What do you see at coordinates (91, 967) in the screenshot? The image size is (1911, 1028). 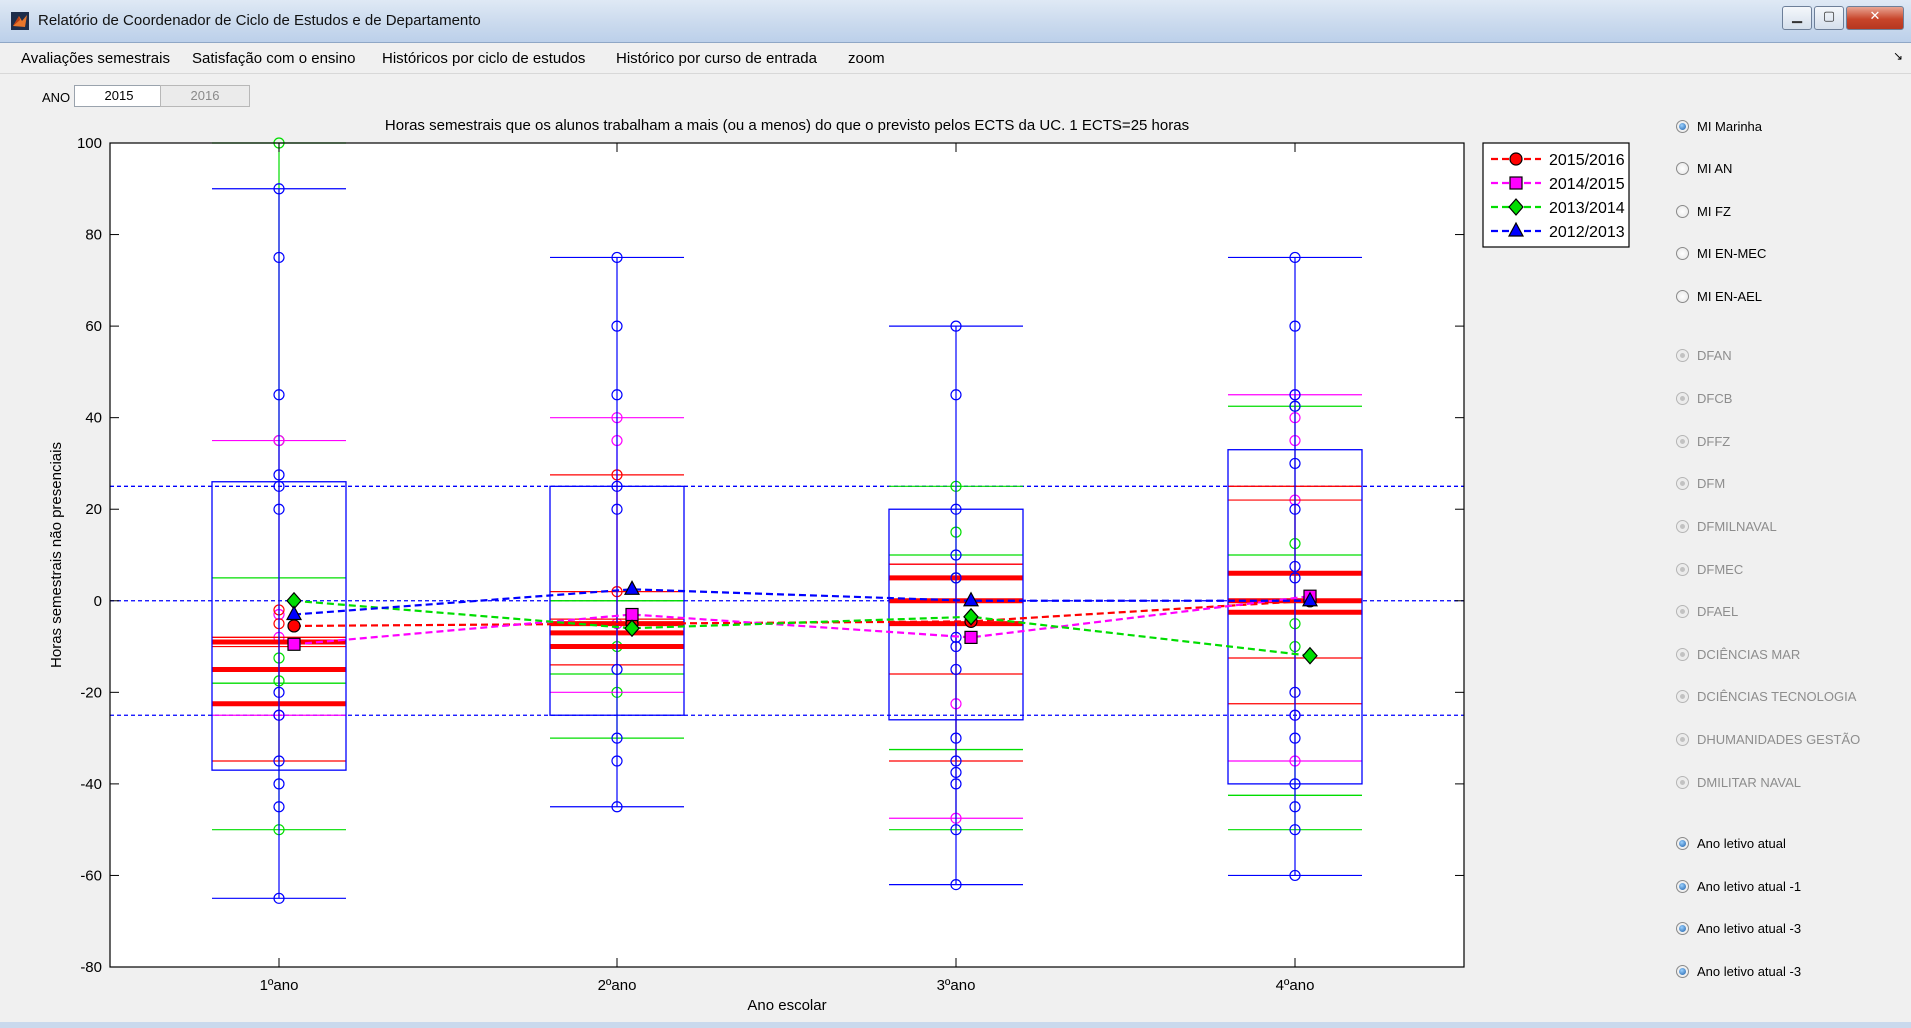 I see `y-tick-label: -80` at bounding box center [91, 967].